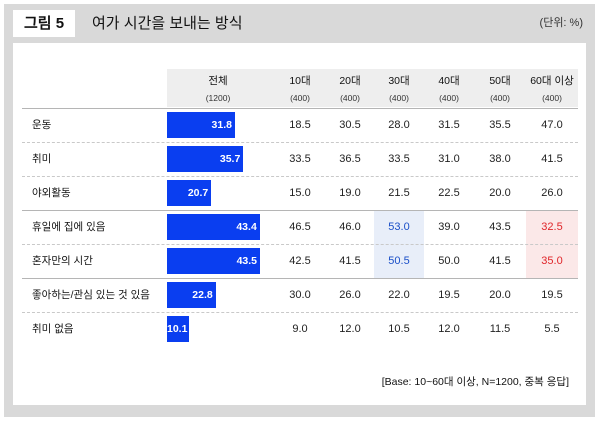  What do you see at coordinates (300, 329) in the screenshot?
I see `table-cell: 9.0` at bounding box center [300, 329].